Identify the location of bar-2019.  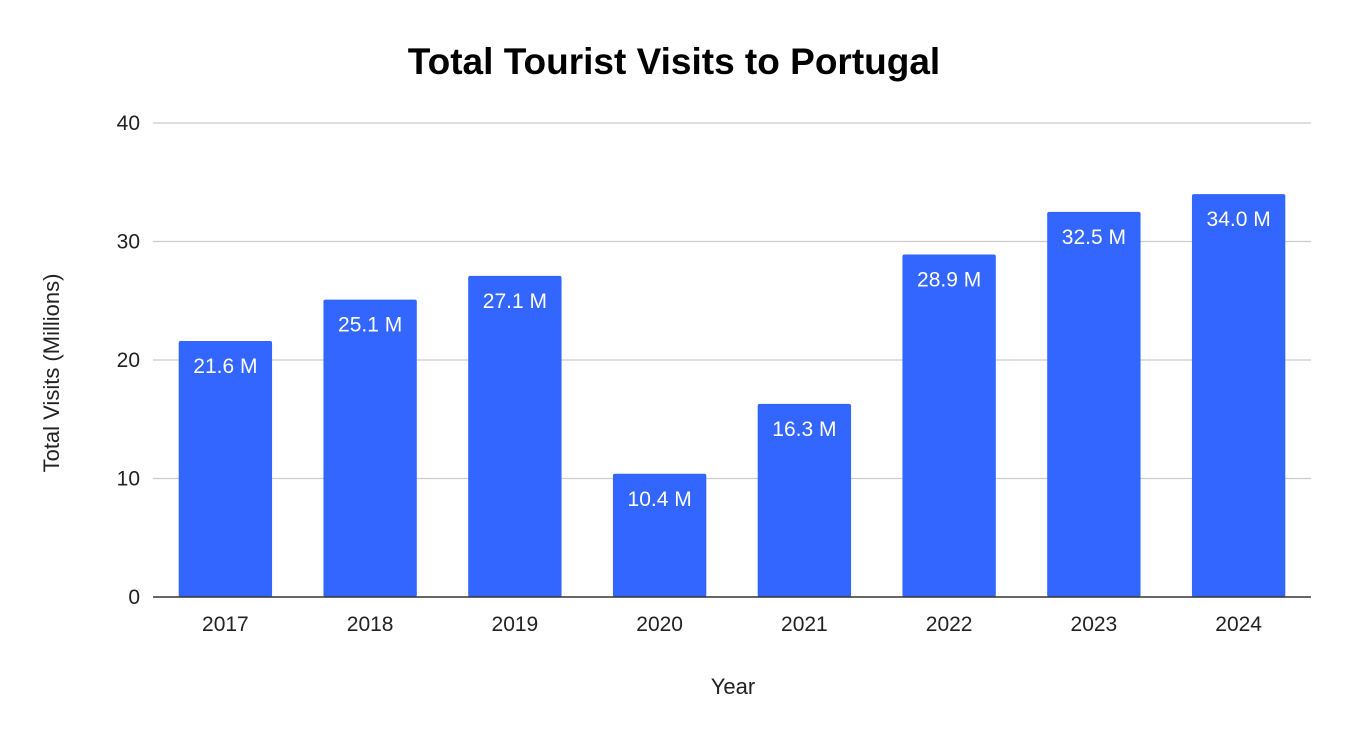
(515, 436).